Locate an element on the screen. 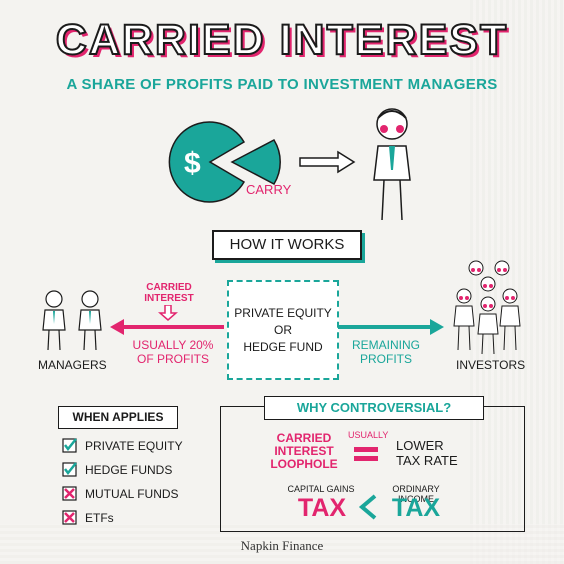  list-item-label: ETFs is located at coordinates (99, 517).